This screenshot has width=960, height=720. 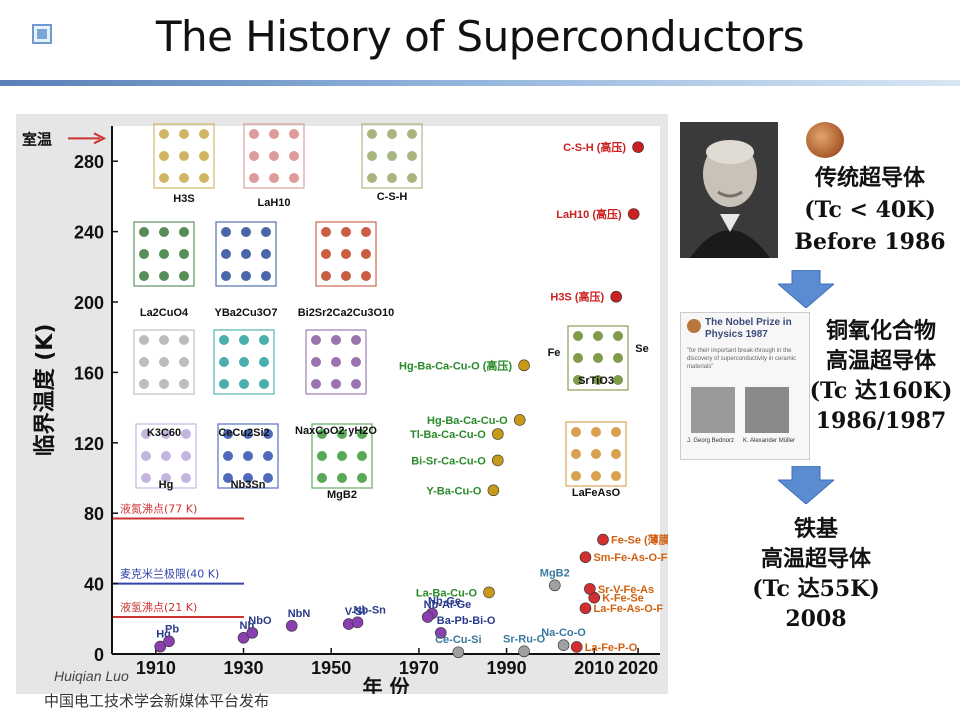 What do you see at coordinates (243, 668) in the screenshot?
I see `x-tick-label: 1930` at bounding box center [243, 668].